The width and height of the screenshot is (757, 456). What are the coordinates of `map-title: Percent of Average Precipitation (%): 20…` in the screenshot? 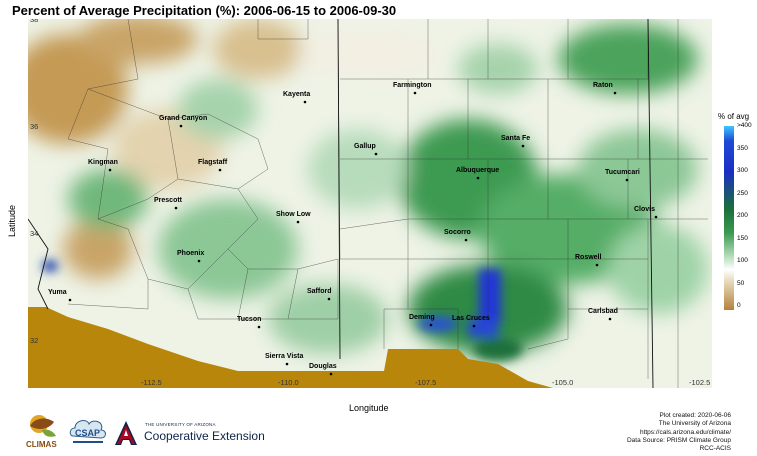 It's located at (204, 10).